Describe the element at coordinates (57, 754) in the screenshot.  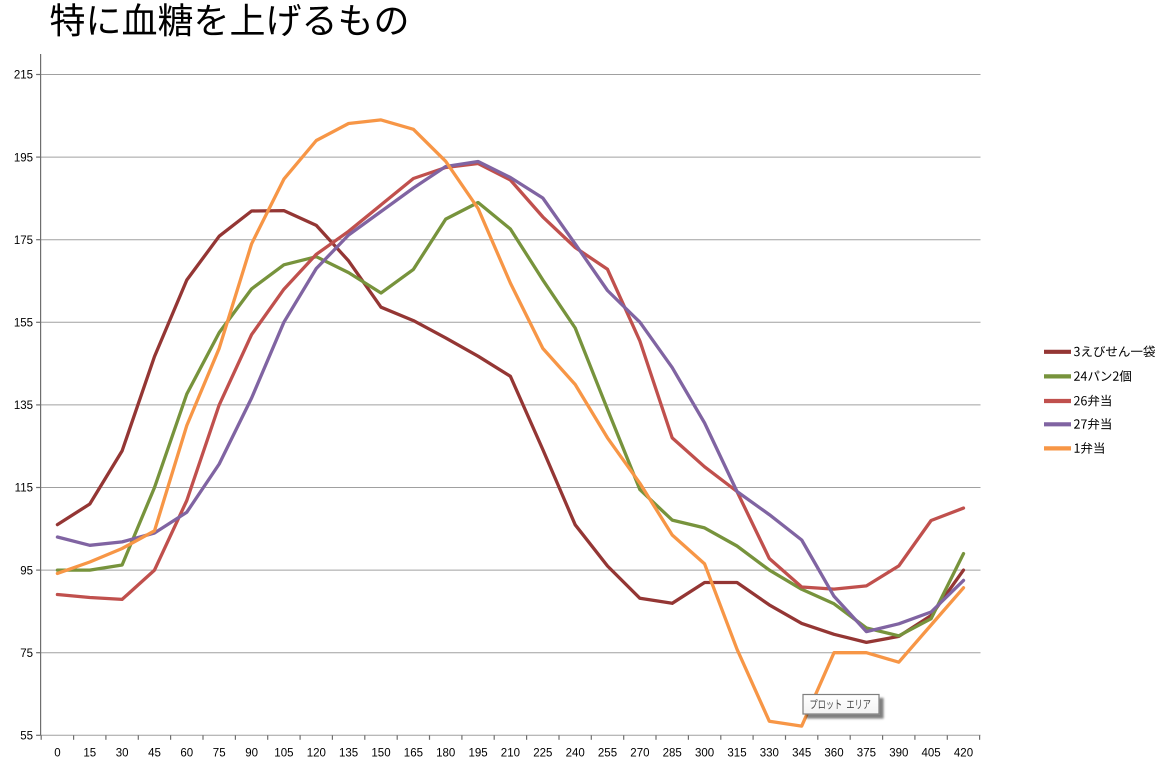
I see `svg-text: 0` at that location.